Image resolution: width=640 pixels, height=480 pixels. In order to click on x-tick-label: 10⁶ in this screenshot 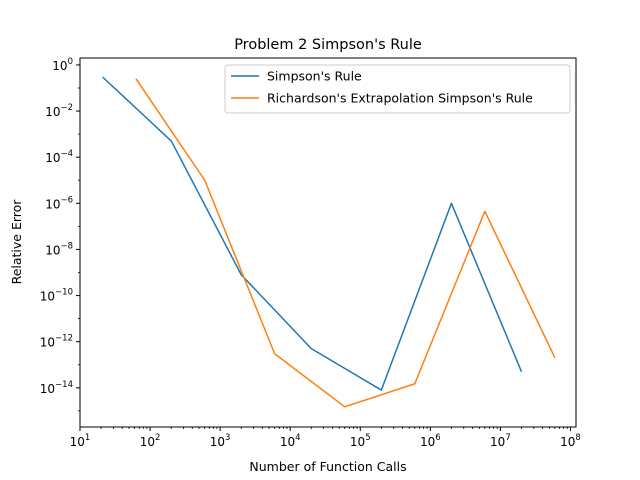, I will do `click(430, 441)`.